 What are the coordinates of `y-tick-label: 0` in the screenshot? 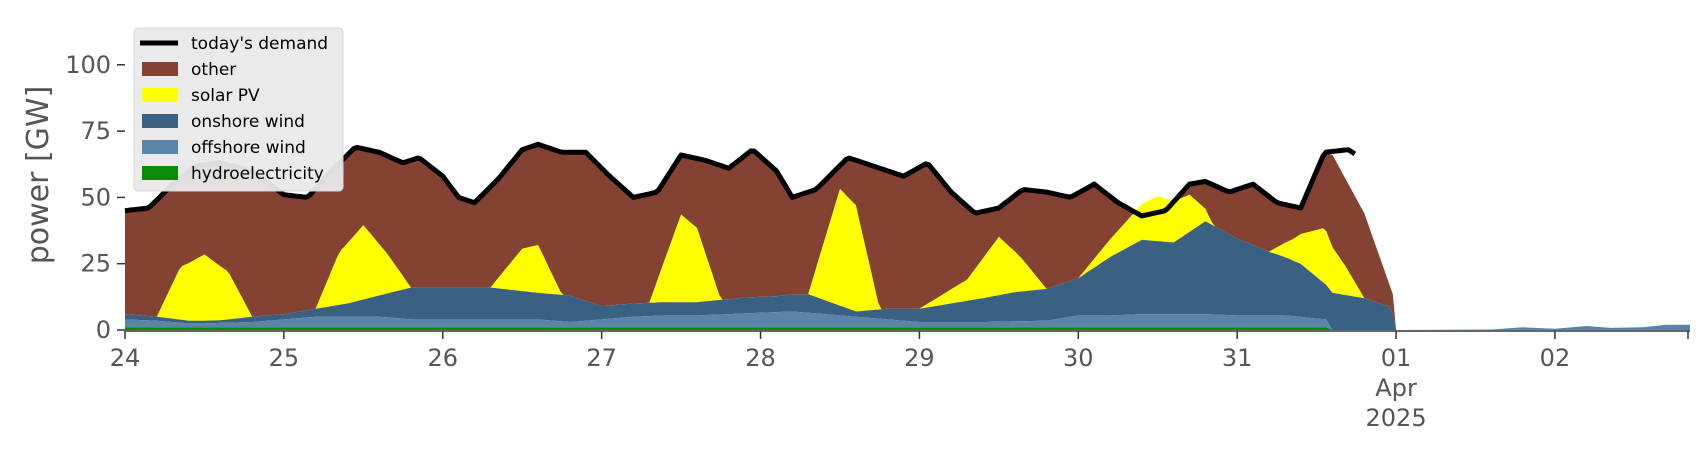 It's located at (103, 330).